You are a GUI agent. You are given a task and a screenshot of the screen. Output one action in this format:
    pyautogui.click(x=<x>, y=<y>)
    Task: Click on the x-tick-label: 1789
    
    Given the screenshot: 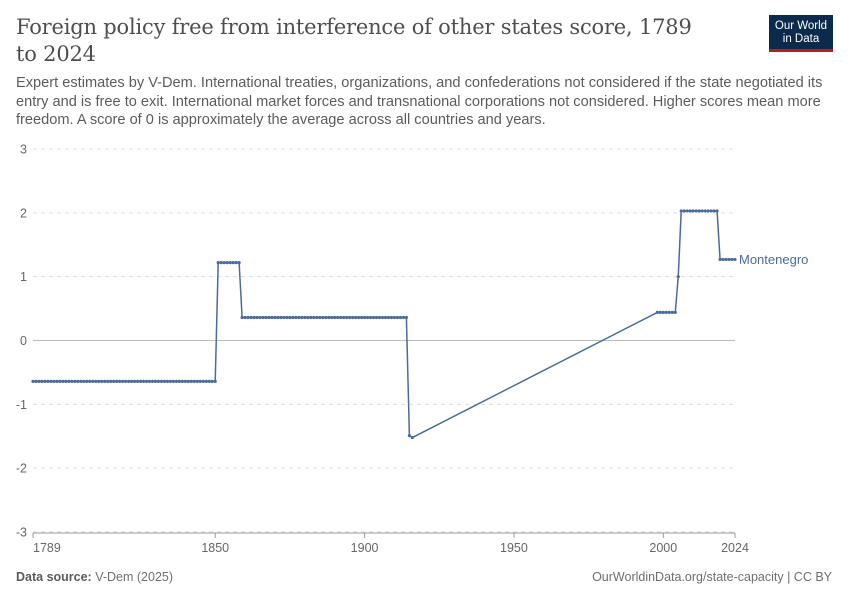 What is the action you would take?
    pyautogui.click(x=47, y=548)
    